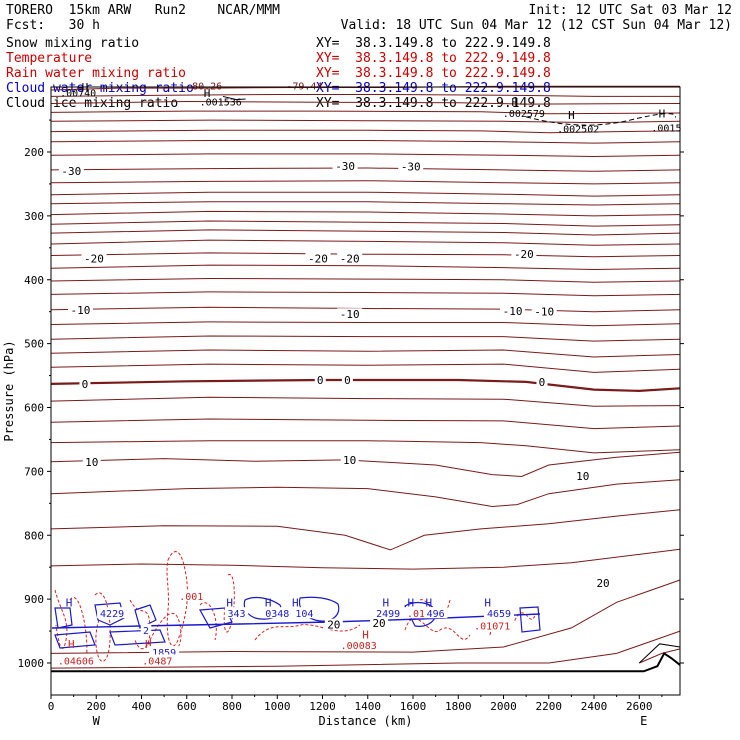  I want to click on field-value-label: 4229, so click(112, 614).